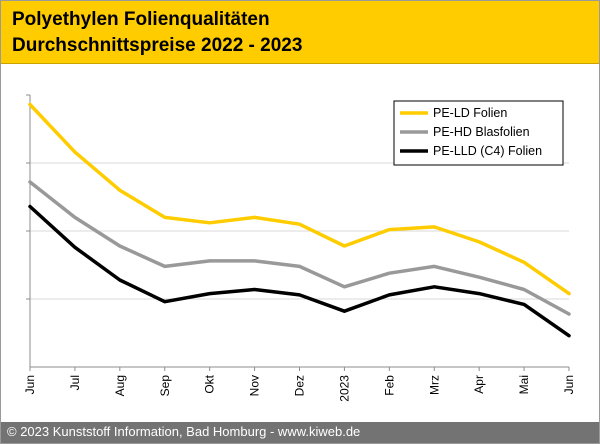 The image size is (600, 444). What do you see at coordinates (434, 385) in the screenshot?
I see `x-tick-label: Mrz` at bounding box center [434, 385].